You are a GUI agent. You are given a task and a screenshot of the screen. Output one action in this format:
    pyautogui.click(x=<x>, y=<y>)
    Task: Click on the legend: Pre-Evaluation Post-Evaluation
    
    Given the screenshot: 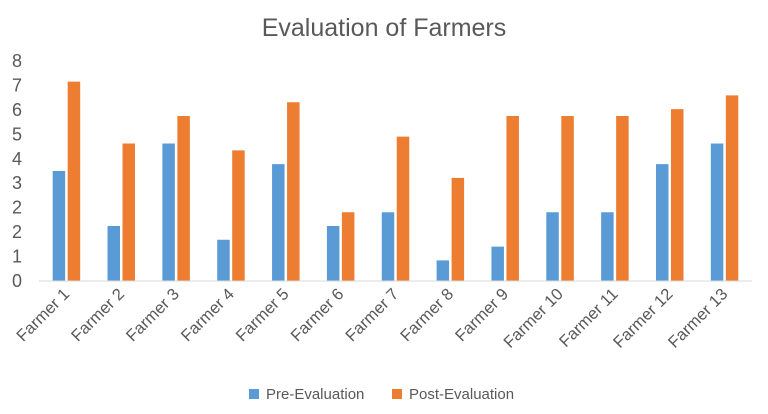 What is the action you would take?
    pyautogui.click(x=381, y=394)
    